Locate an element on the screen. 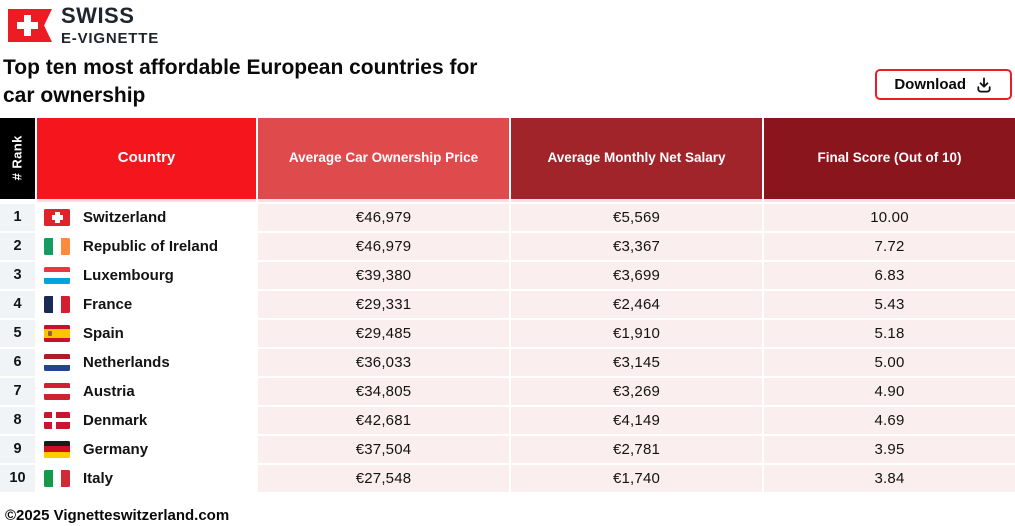 Image resolution: width=1015 pixels, height=526 pixels. table-row-luxembourg: 3 Luxembourg €39,380 €3,699 6.83 is located at coordinates (507, 275).